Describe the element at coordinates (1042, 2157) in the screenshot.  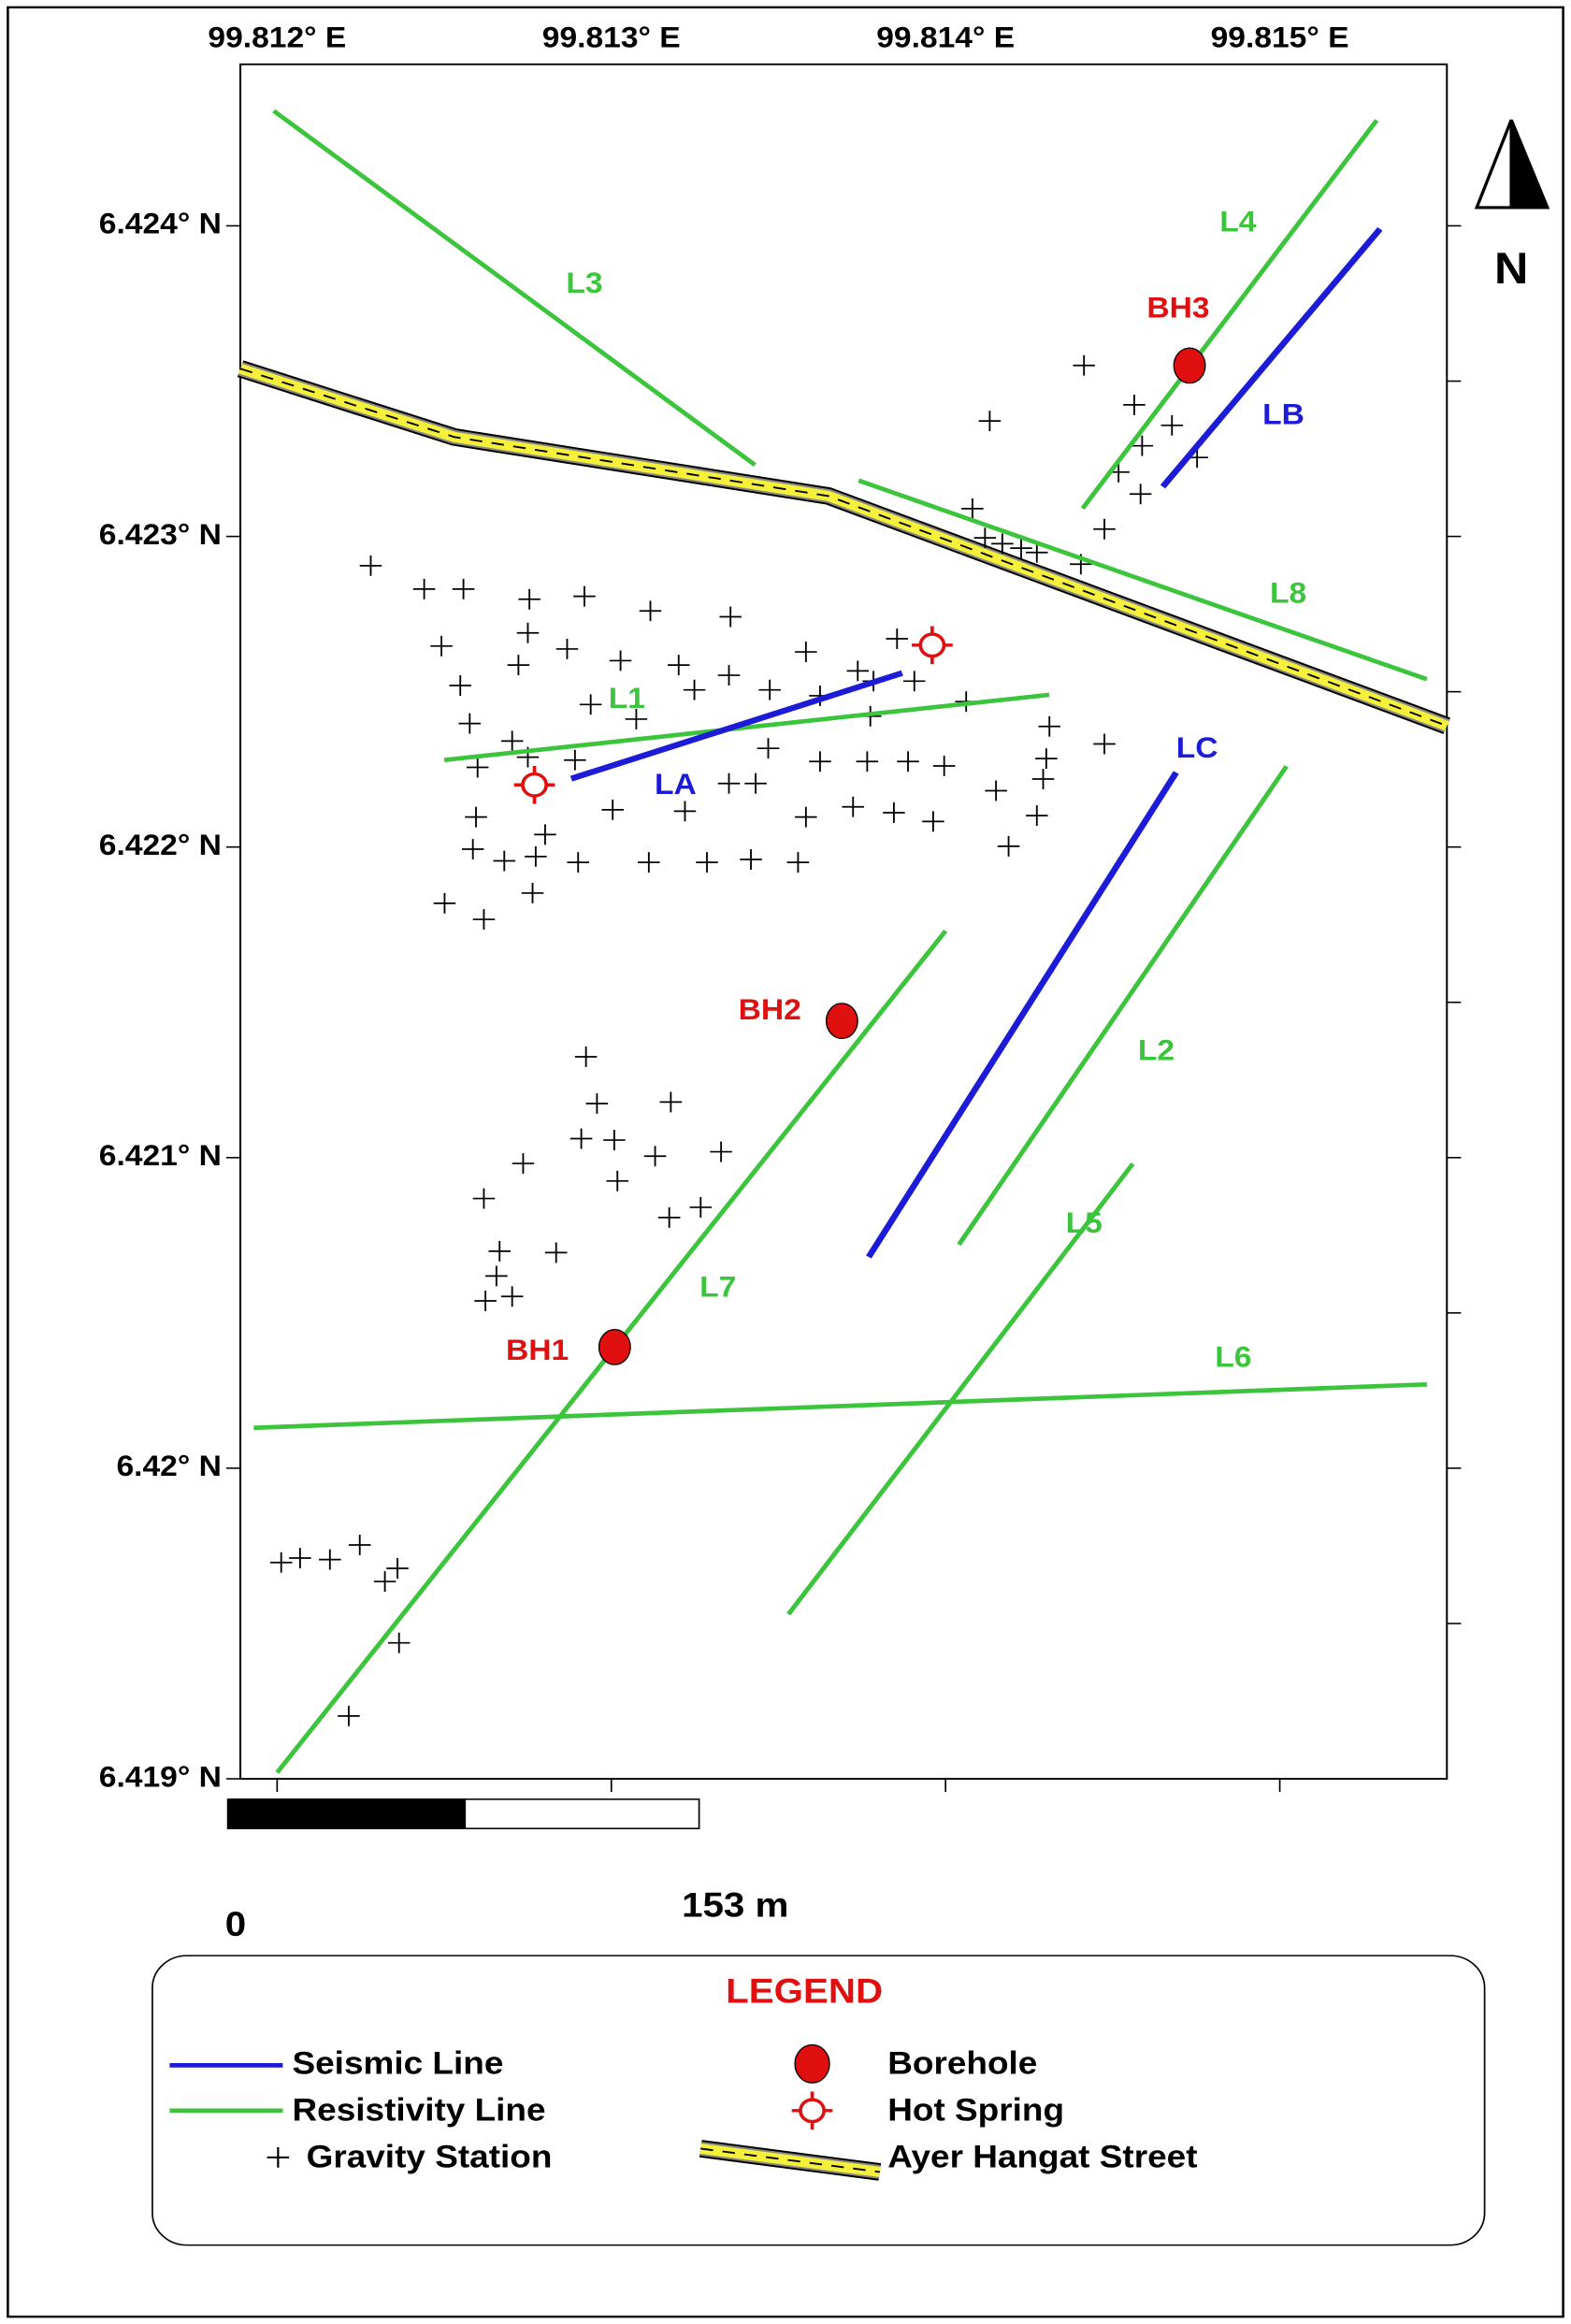
I see `legend-street: Ayer Hangat Street` at that location.